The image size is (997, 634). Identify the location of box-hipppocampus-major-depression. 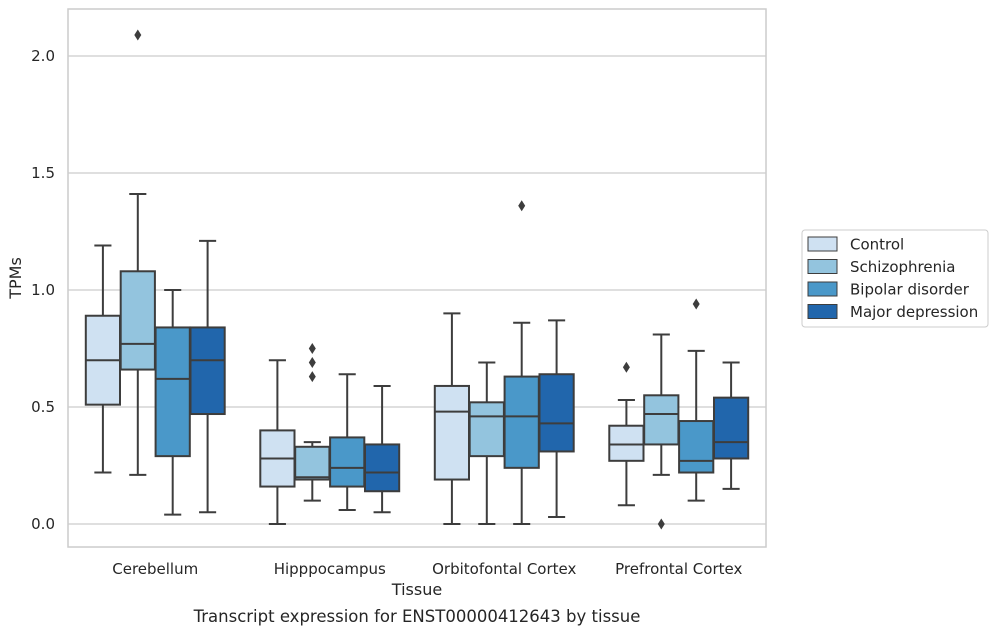
(382, 449).